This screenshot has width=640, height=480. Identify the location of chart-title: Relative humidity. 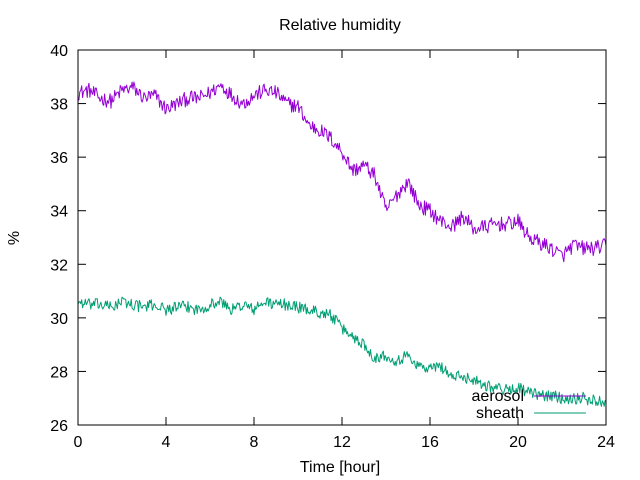
(340, 25).